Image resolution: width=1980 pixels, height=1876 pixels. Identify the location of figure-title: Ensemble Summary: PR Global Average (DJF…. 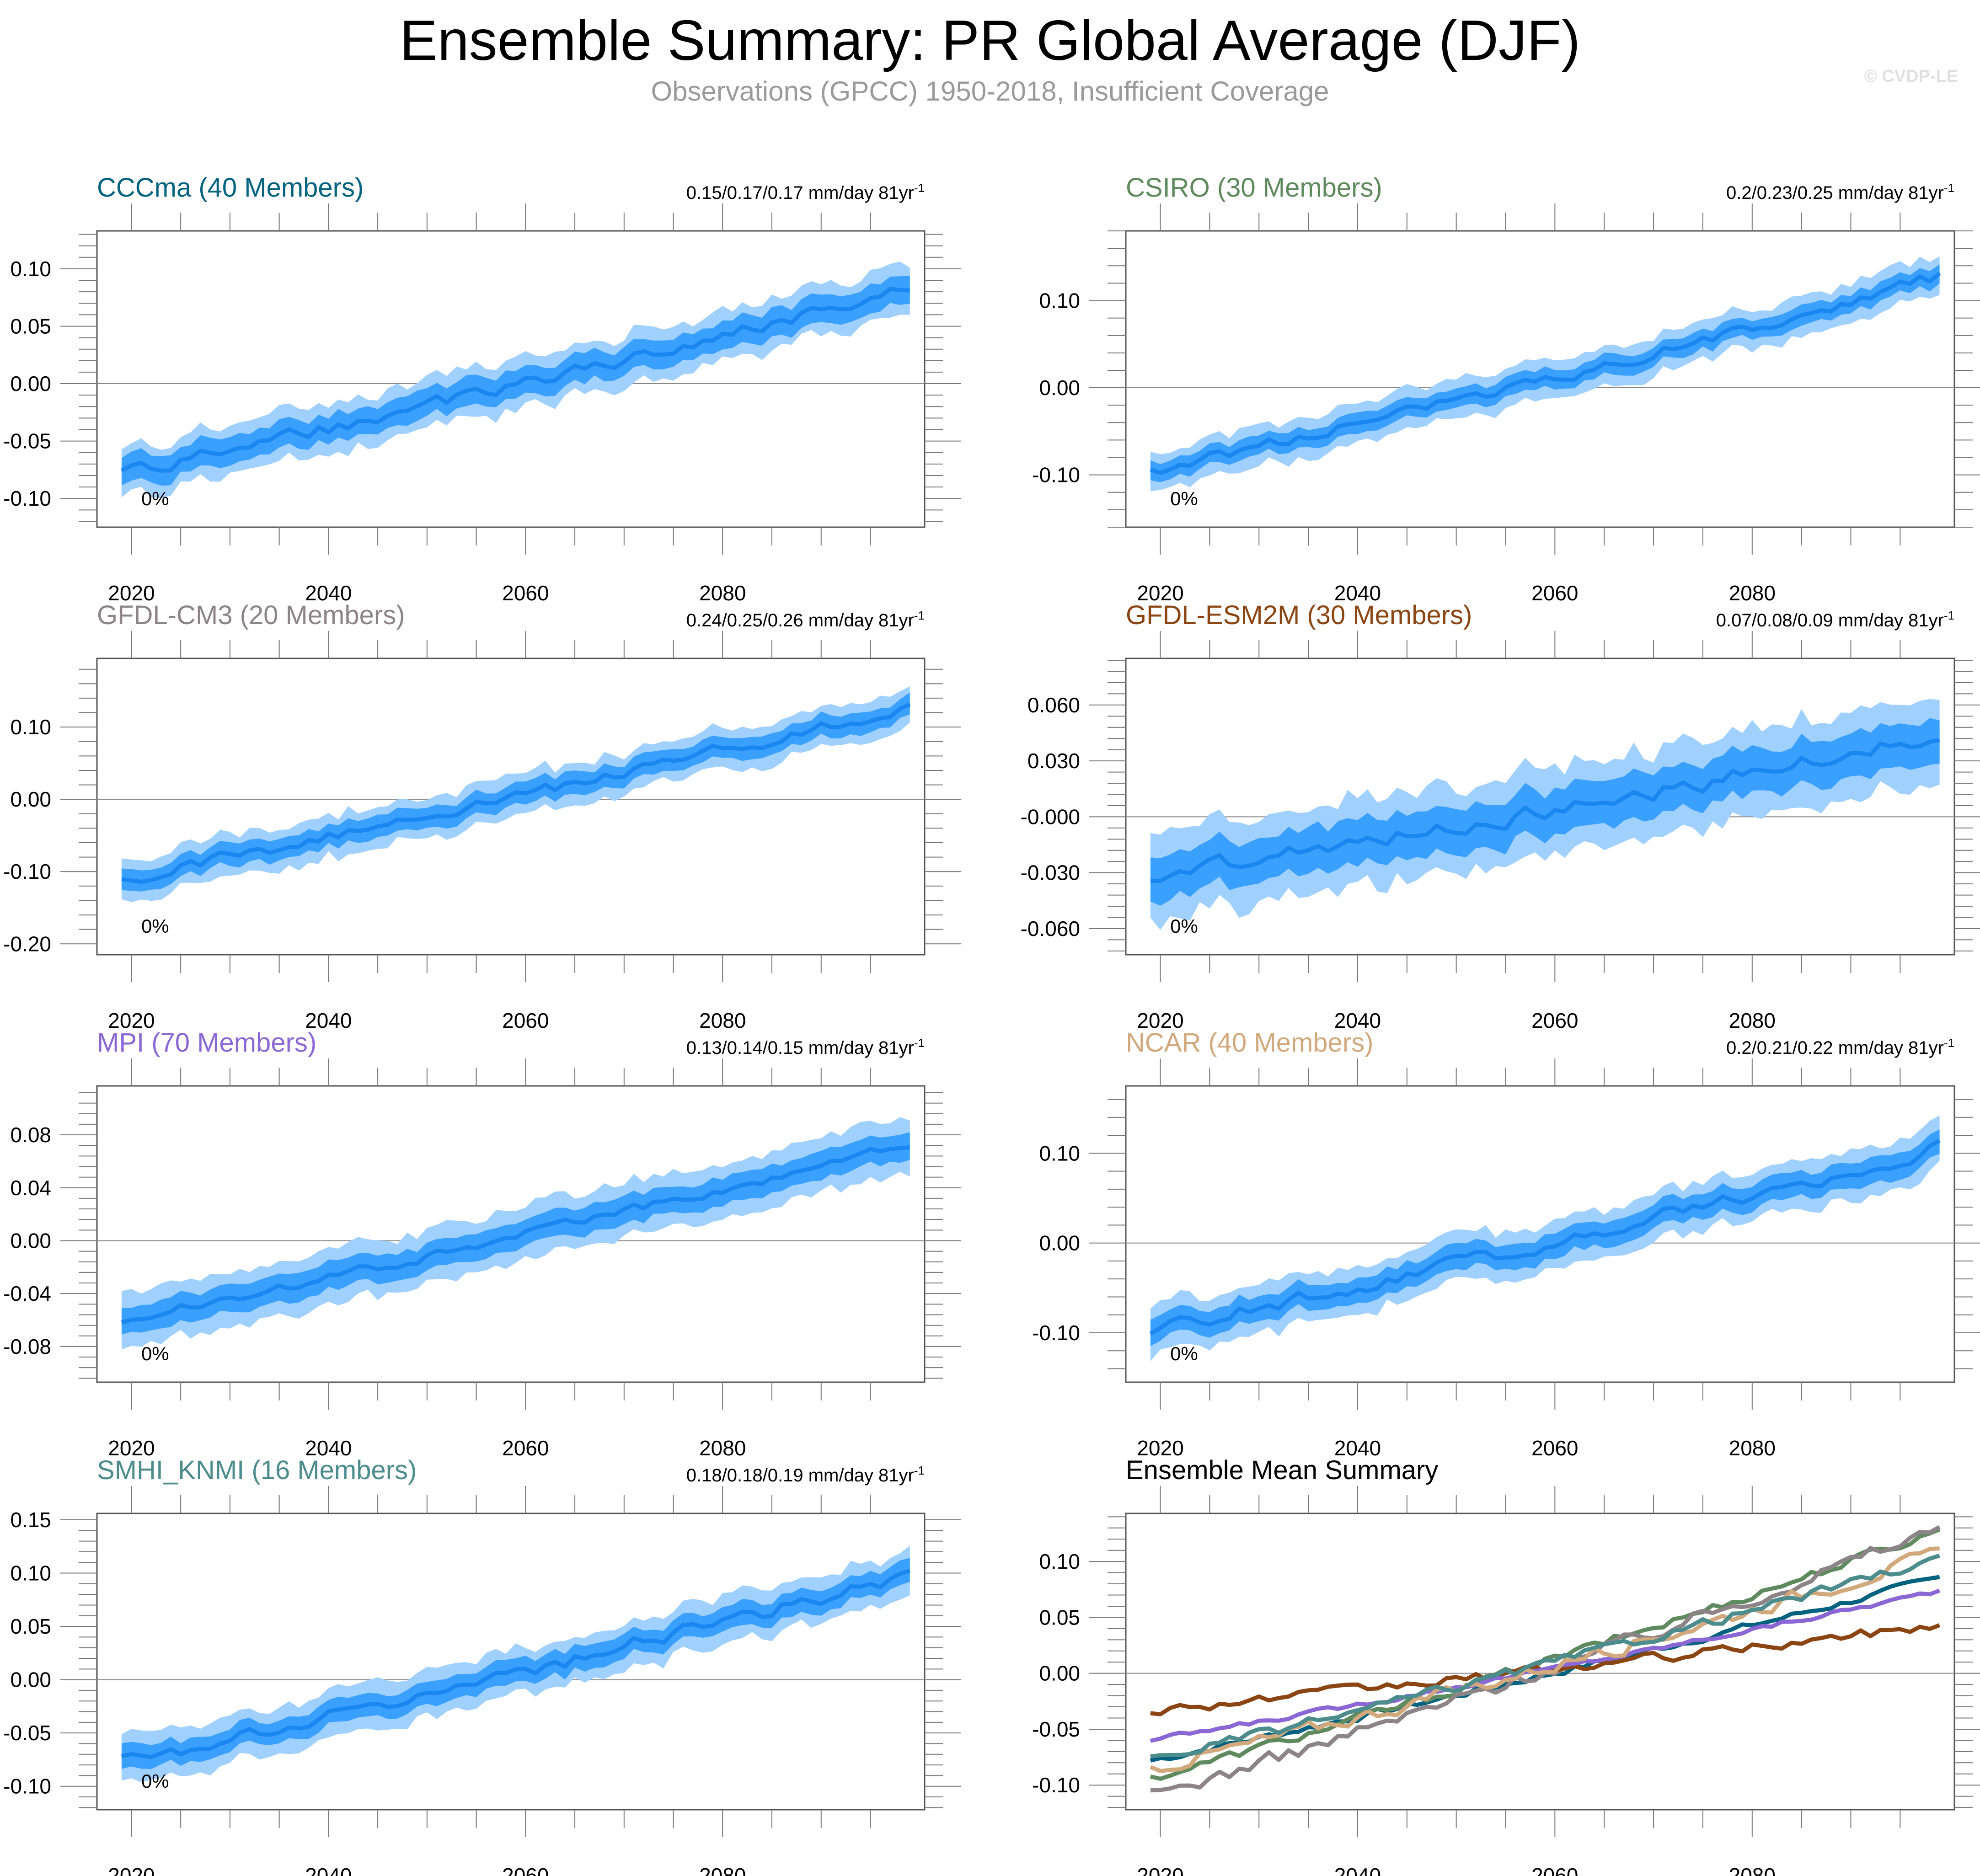
(990, 40).